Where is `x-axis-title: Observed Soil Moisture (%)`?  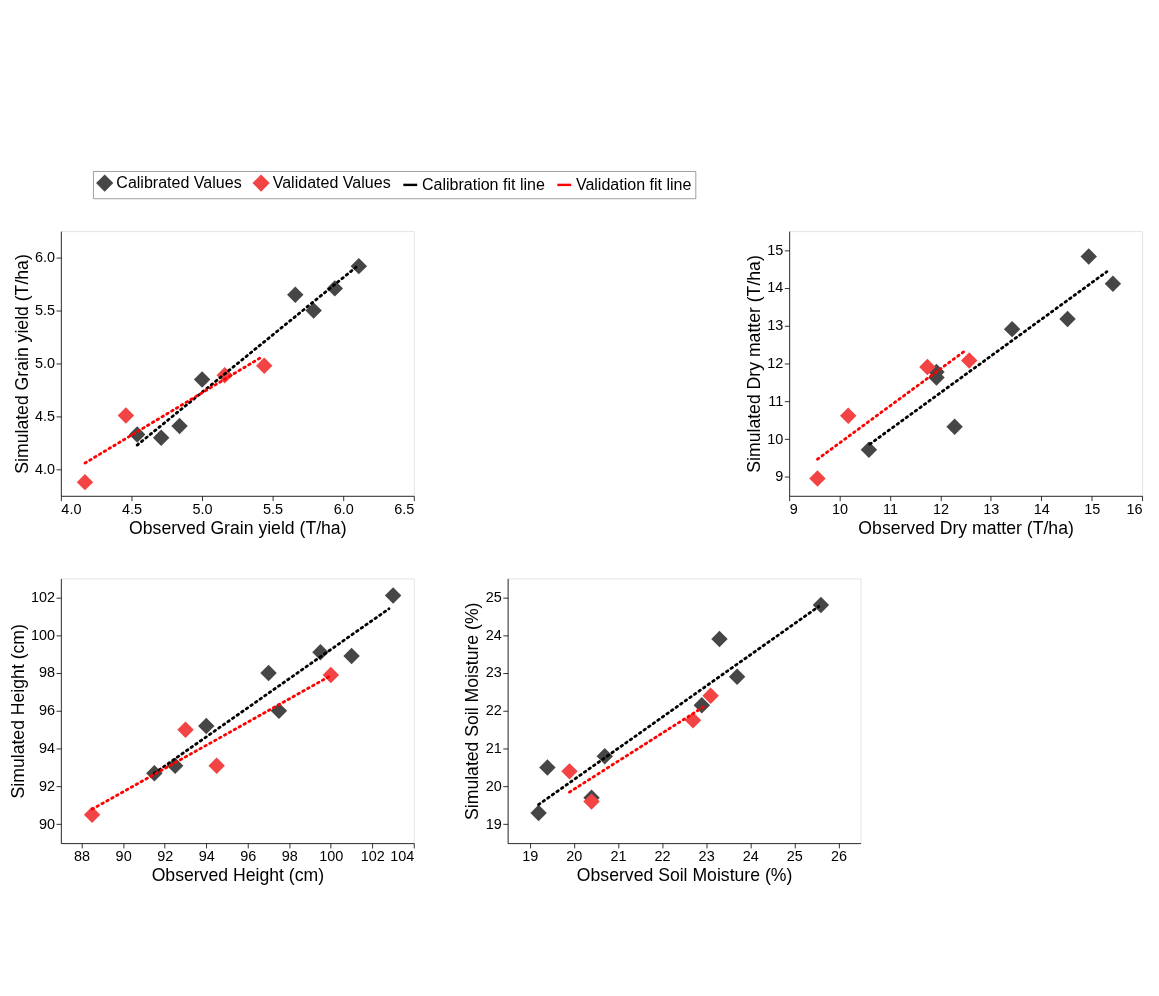
x-axis-title: Observed Soil Moisture (%) is located at coordinates (684, 875).